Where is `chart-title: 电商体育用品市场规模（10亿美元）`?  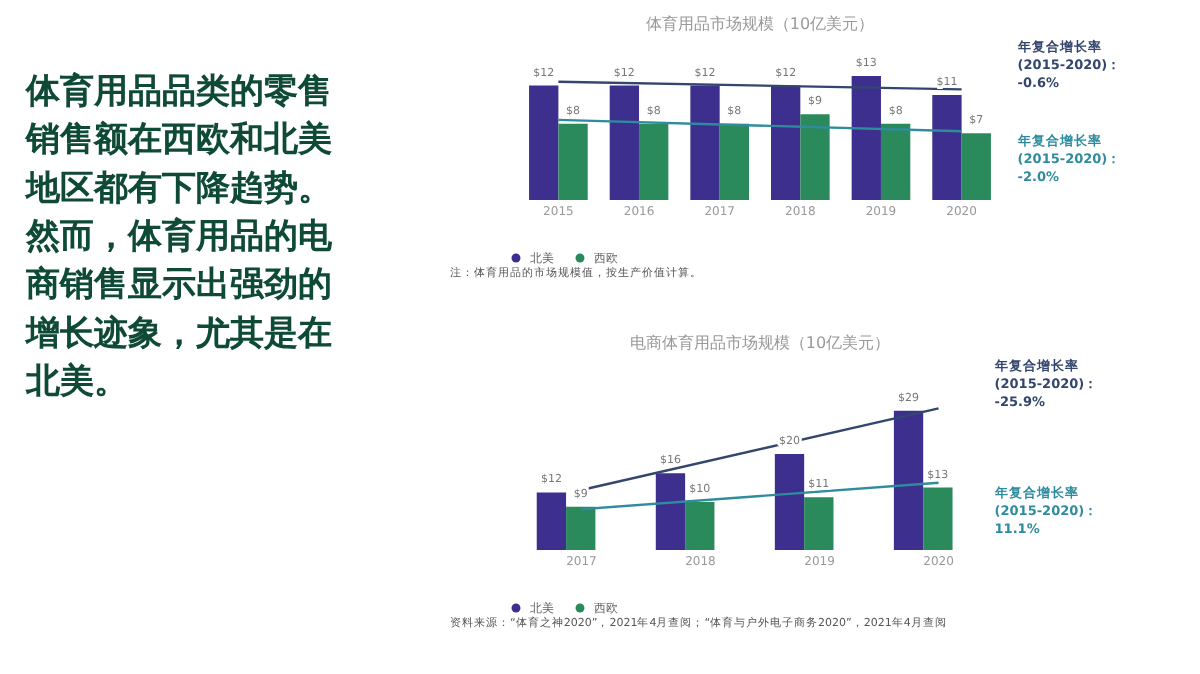
chart-title: 电商体育用品市场规模（10亿美元） is located at coordinates (760, 343).